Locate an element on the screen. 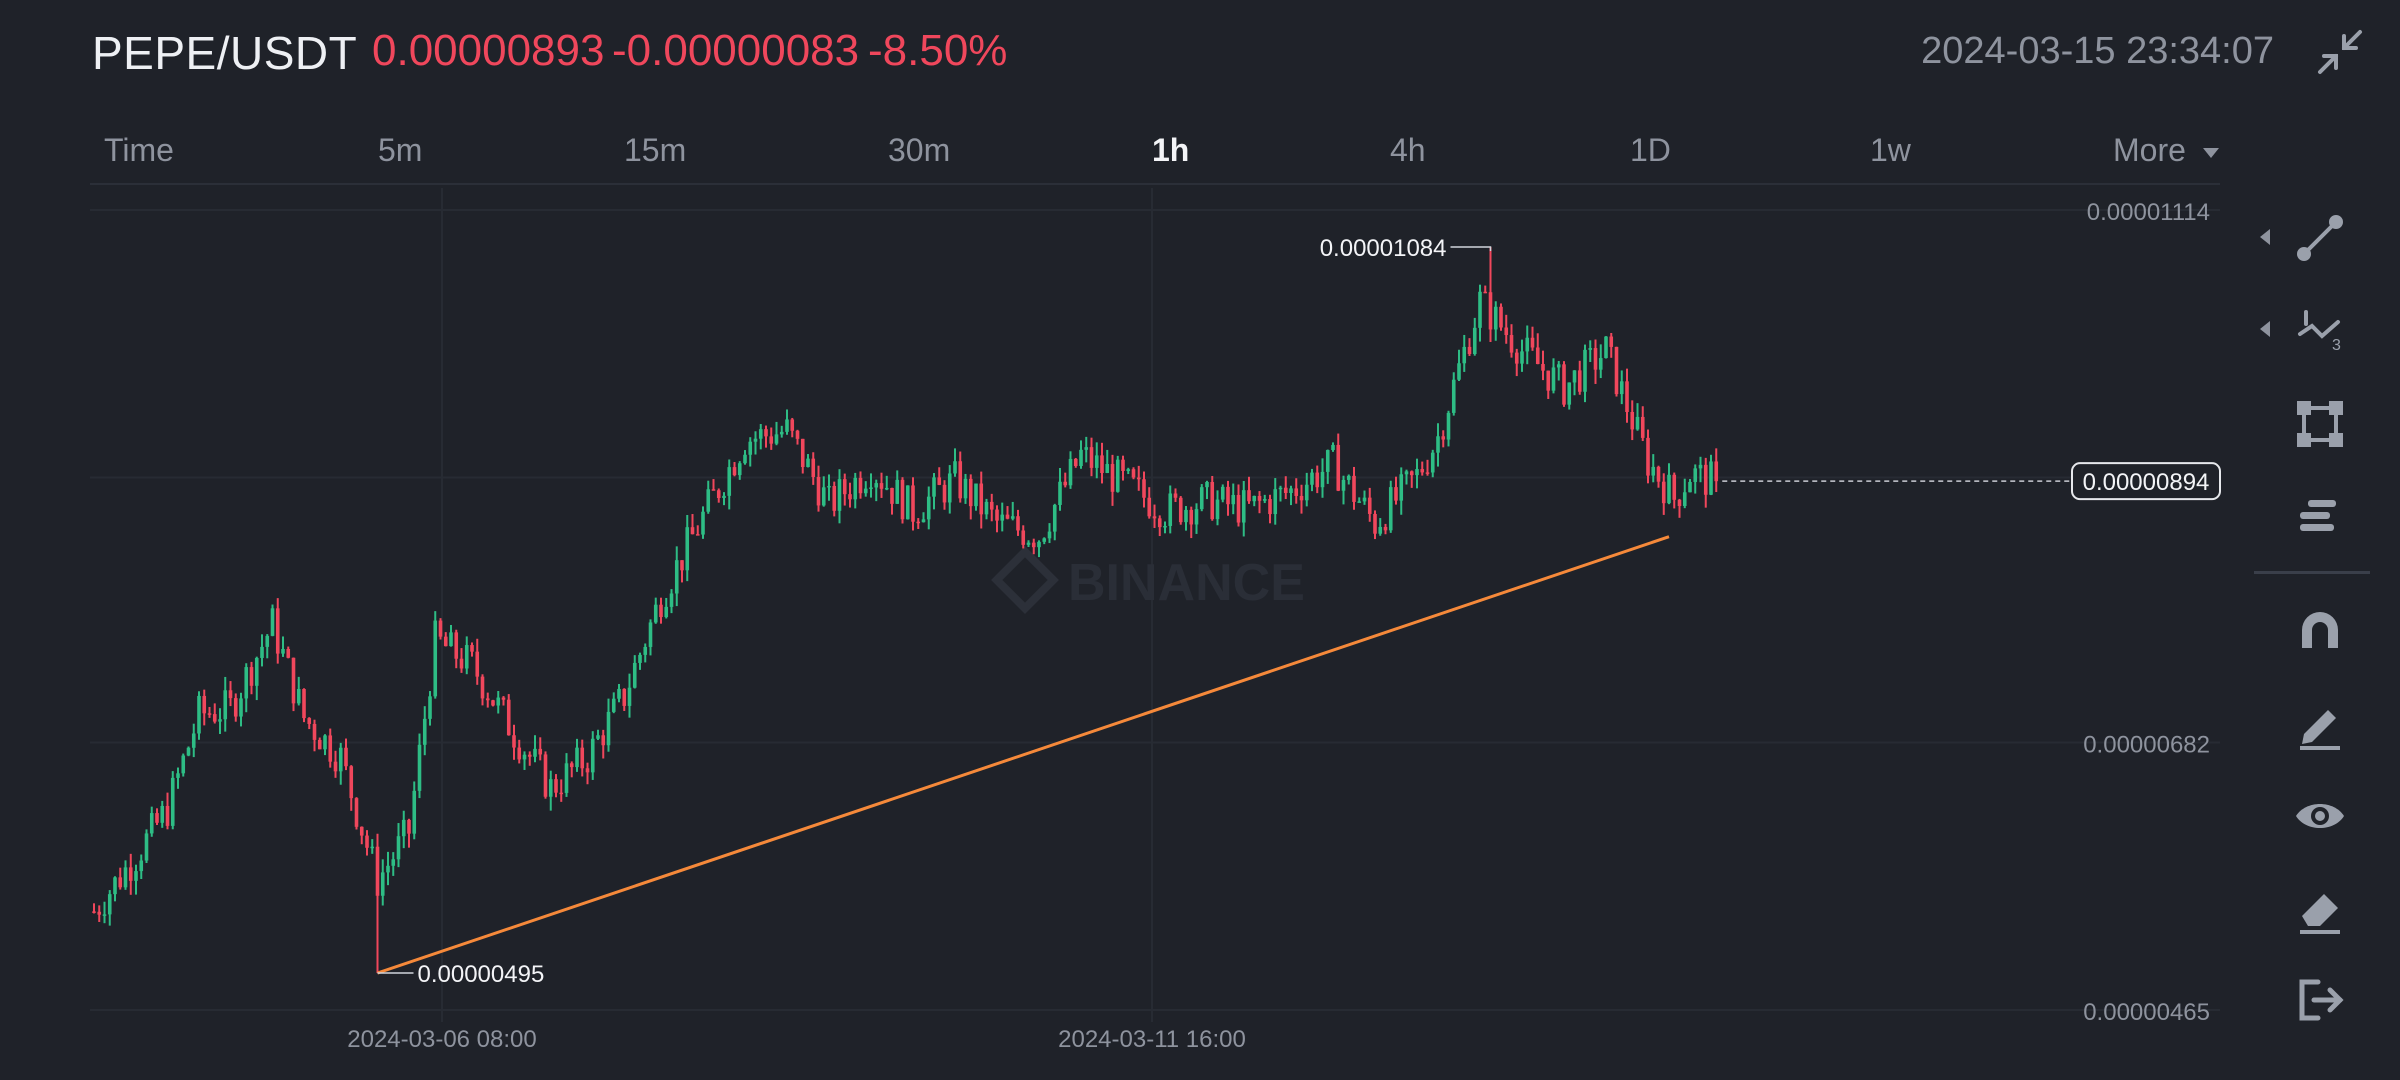 This screenshot has height=1080, width=2400. exit-icon is located at coordinates (2320, 1000).